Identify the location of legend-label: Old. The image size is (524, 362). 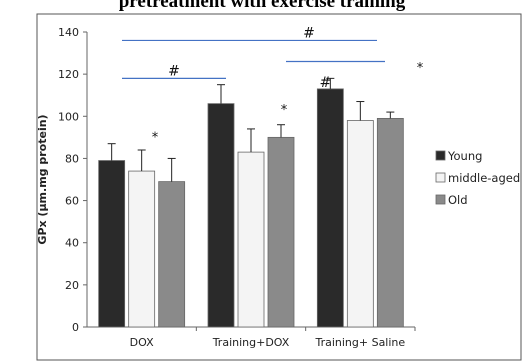
(458, 200).